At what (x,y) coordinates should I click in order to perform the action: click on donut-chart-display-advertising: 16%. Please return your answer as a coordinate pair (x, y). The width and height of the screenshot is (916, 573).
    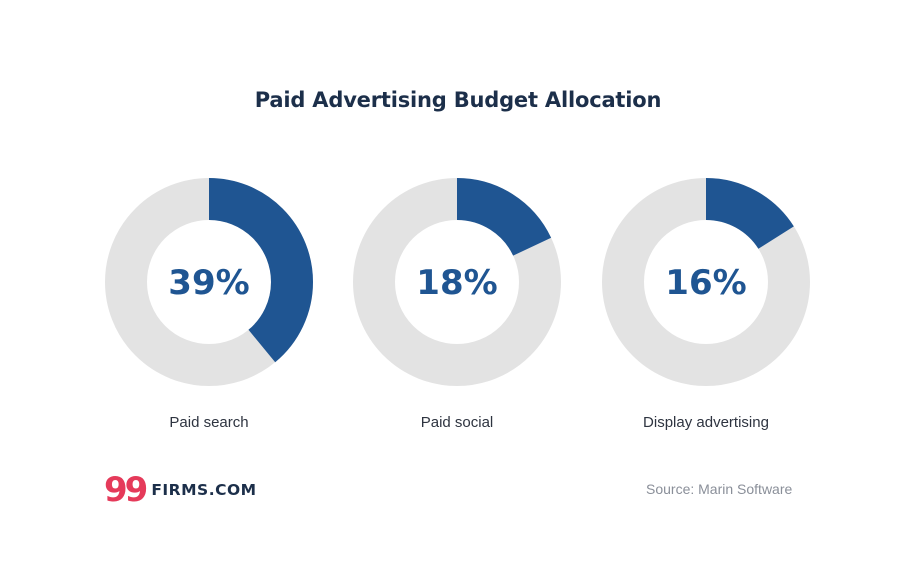
    Looking at the image, I should click on (706, 282).